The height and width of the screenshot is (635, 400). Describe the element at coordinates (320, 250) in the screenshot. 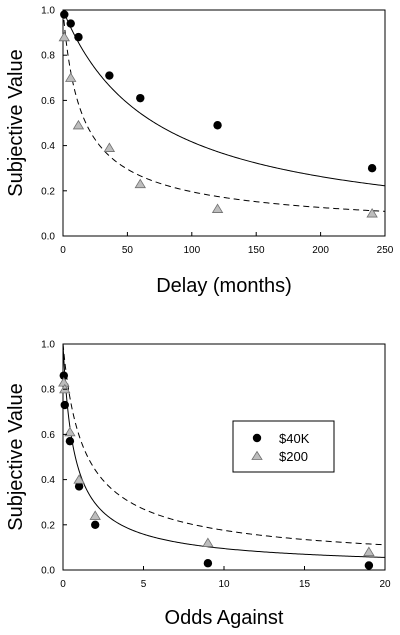

I see `x-tick-label: 200` at that location.